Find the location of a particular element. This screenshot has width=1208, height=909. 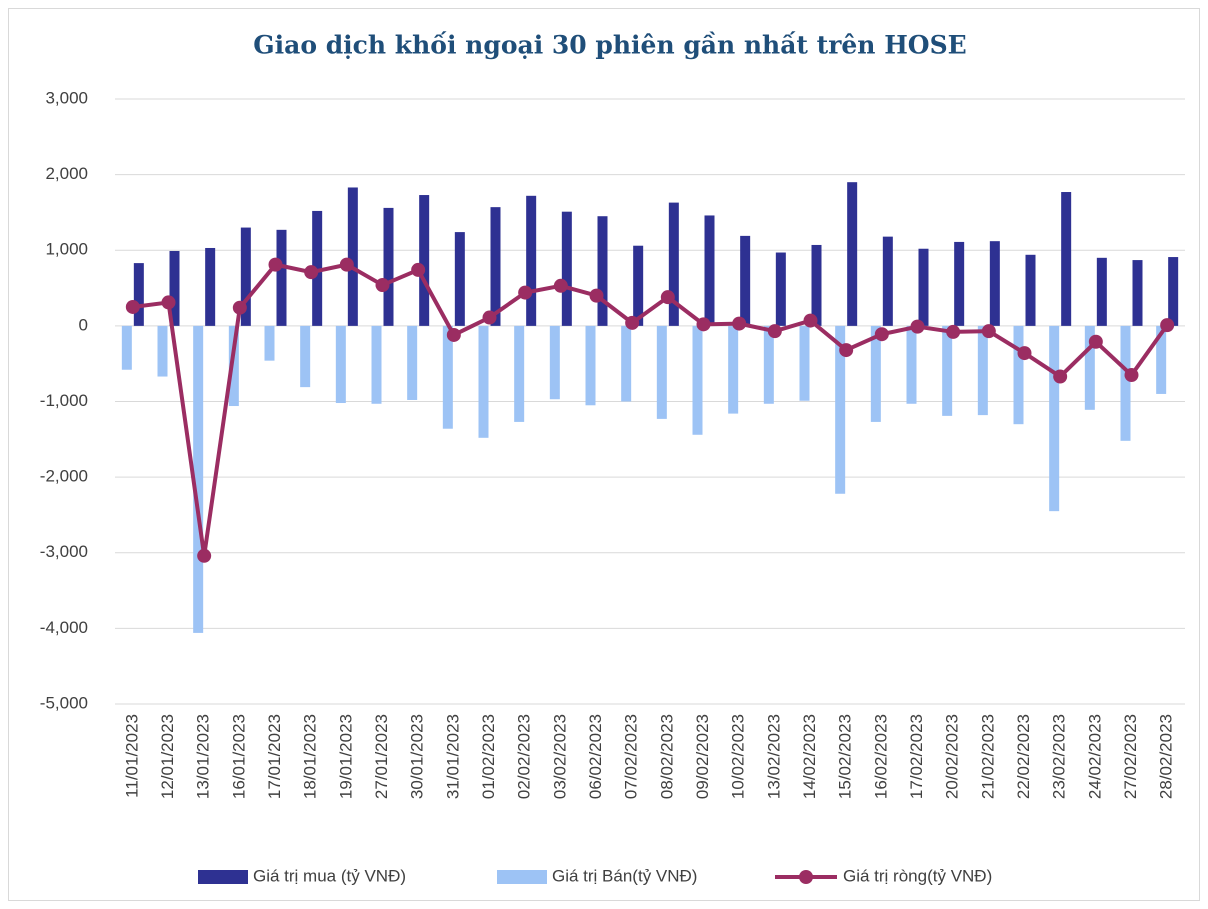

x-tick-label: 14/02/2023 is located at coordinates (809, 756).